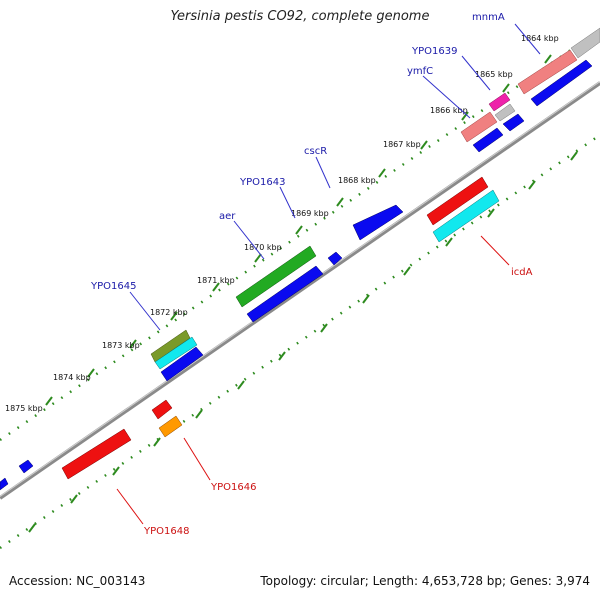 The image size is (600, 600). What do you see at coordinates (420, 71) in the screenshot?
I see `gene-label-ymfC: ymfC` at bounding box center [420, 71].